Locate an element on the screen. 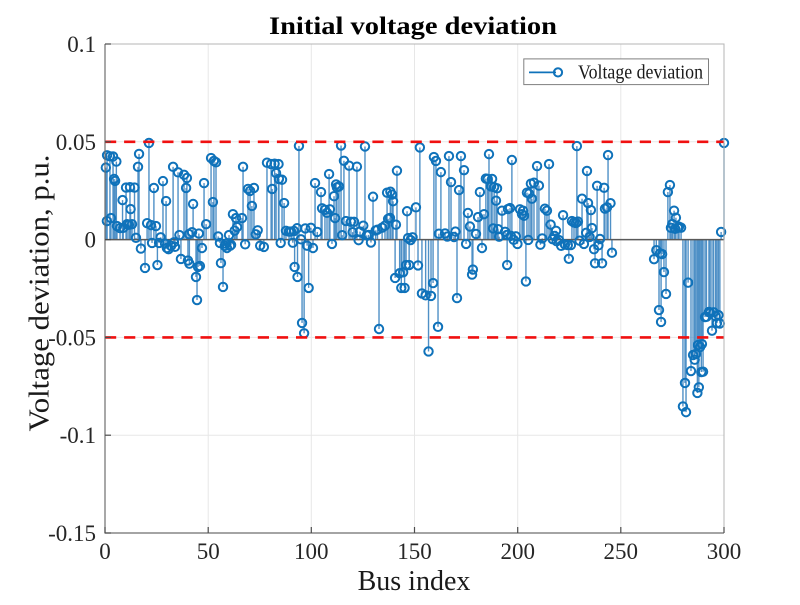 The height and width of the screenshot is (605, 800). svg-text: 200 is located at coordinates (517, 551).